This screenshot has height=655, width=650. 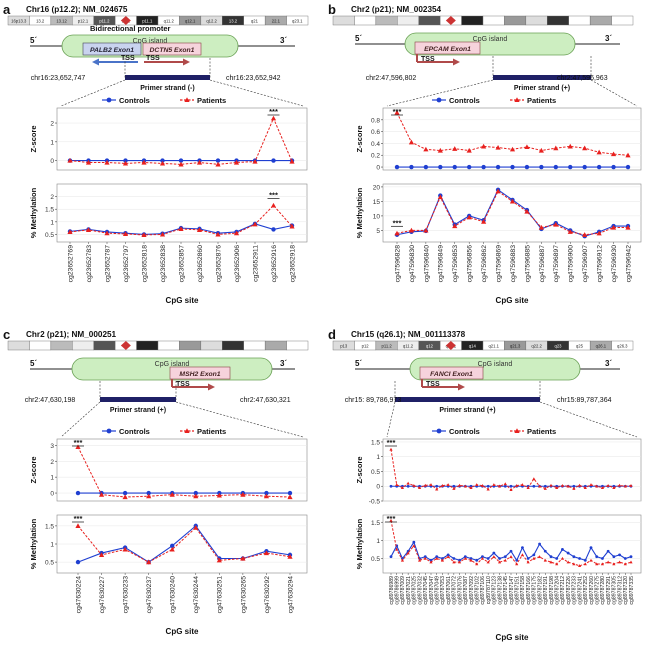 I want to click on karyotype-band-label: p12.1, so click(x=83, y=21).